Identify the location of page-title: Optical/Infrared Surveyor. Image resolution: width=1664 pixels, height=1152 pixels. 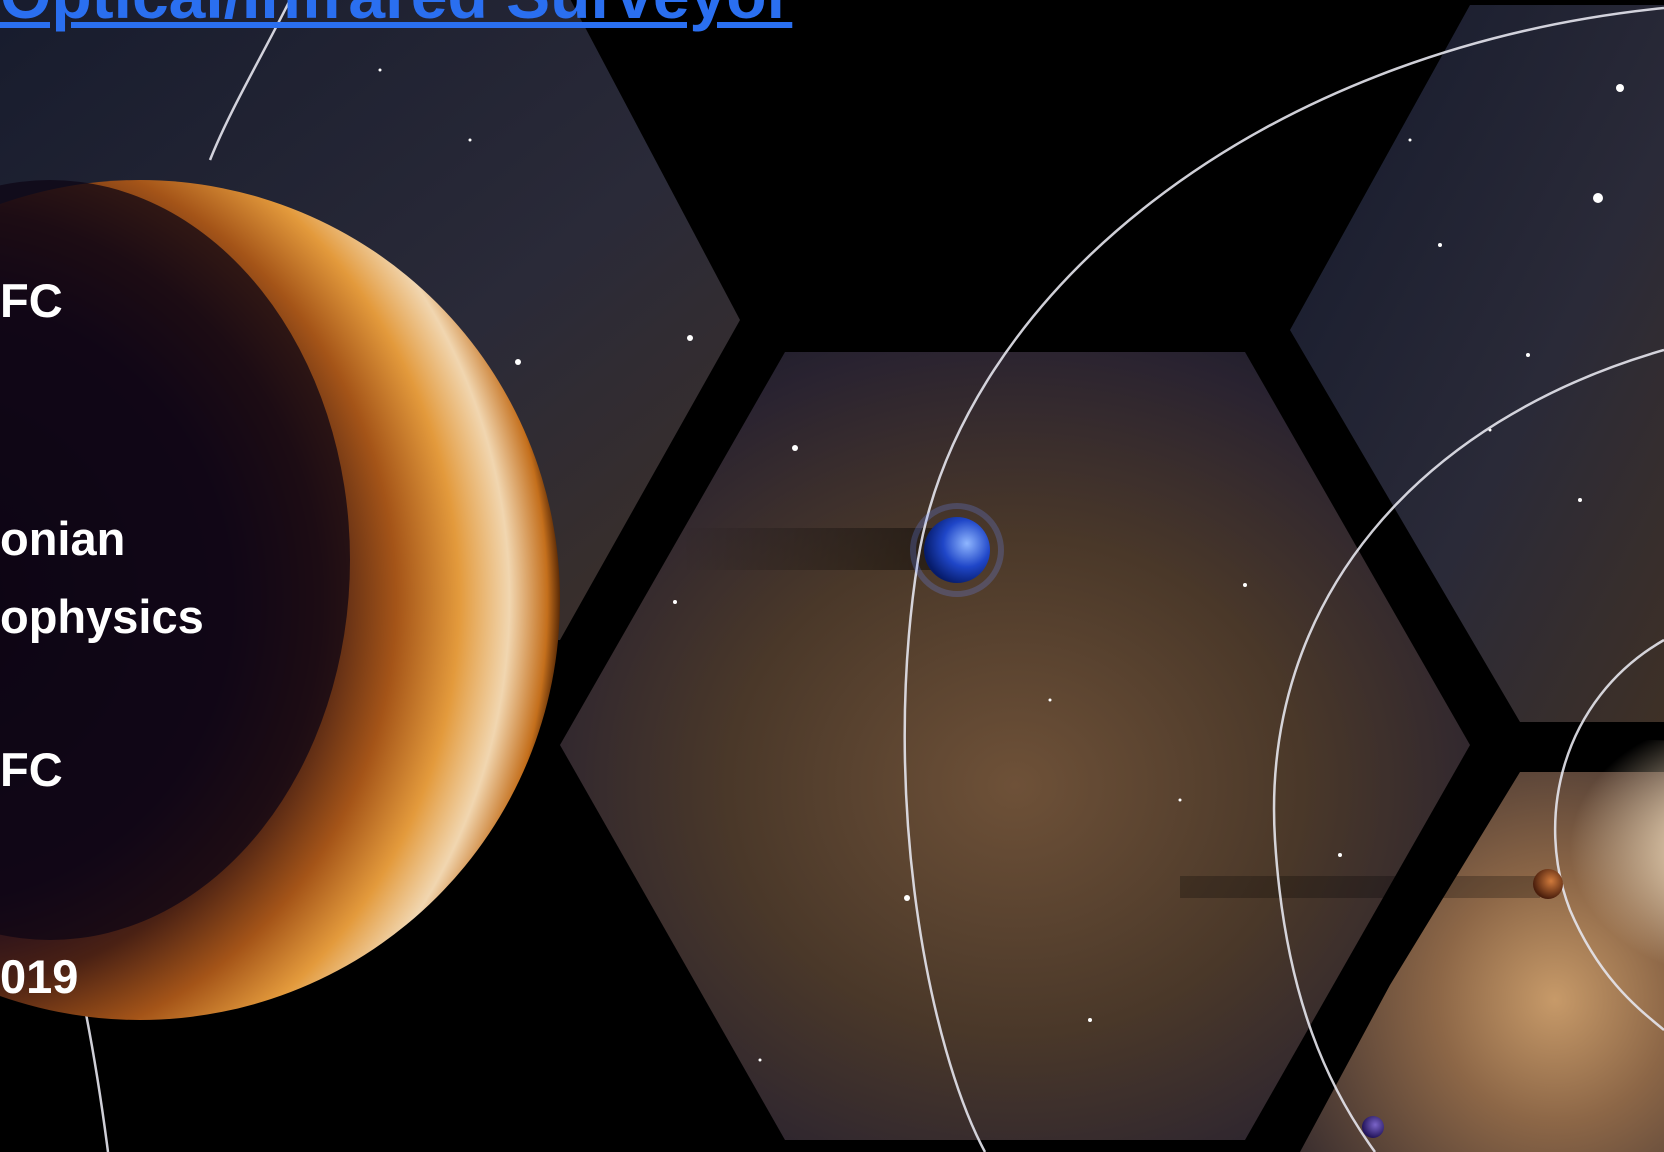
(396, 14).